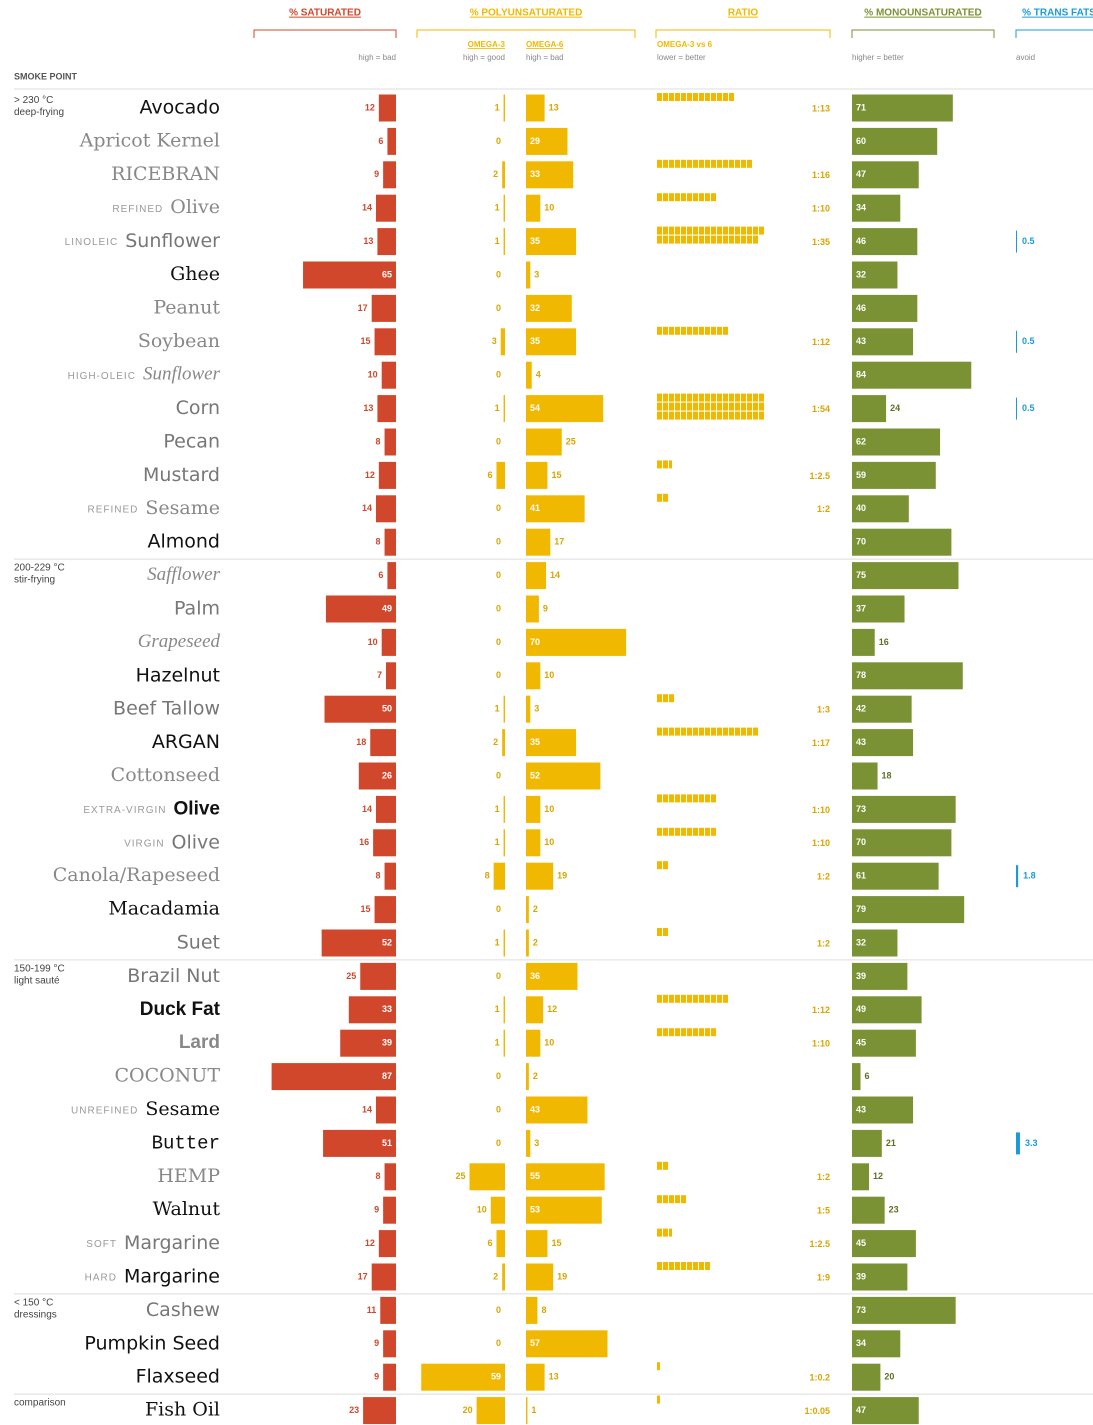  I want to click on mono-label: 6, so click(867, 1076).